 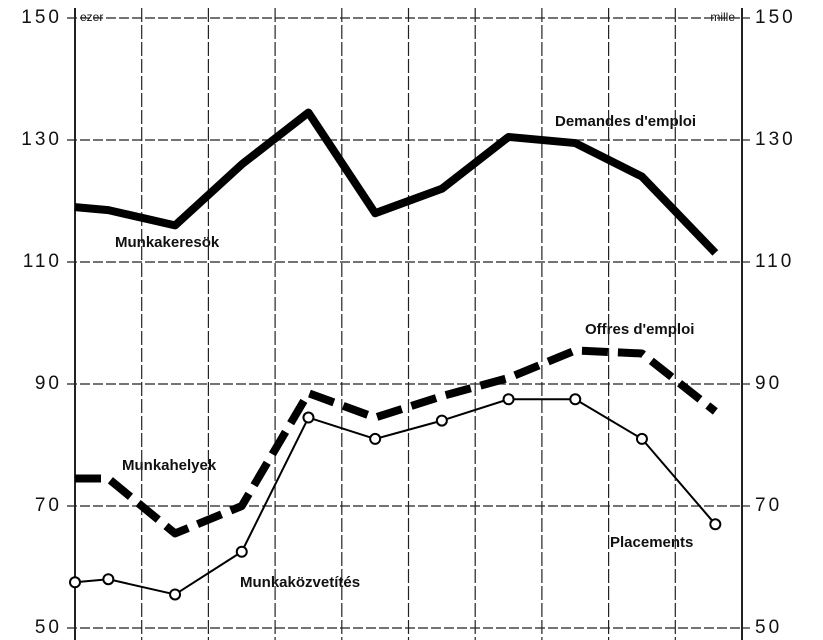 What do you see at coordinates (774, 261) in the screenshot?
I see `y2-tick-label: 110` at bounding box center [774, 261].